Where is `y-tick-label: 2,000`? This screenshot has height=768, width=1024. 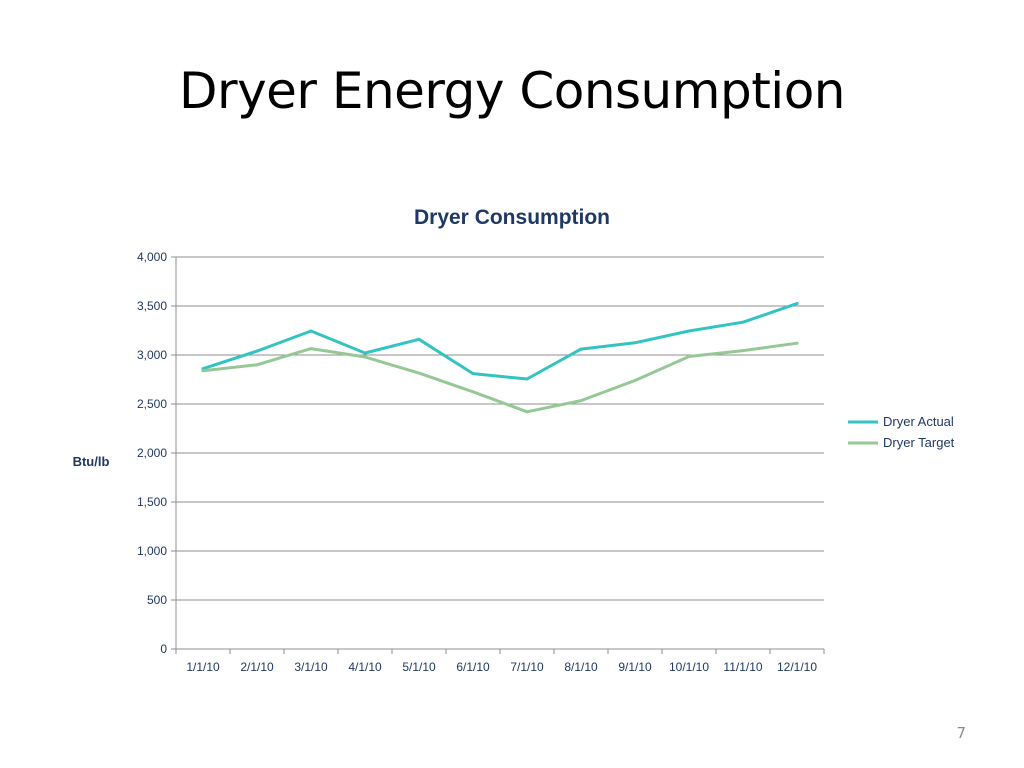
y-tick-label: 2,000 is located at coordinates (152, 453).